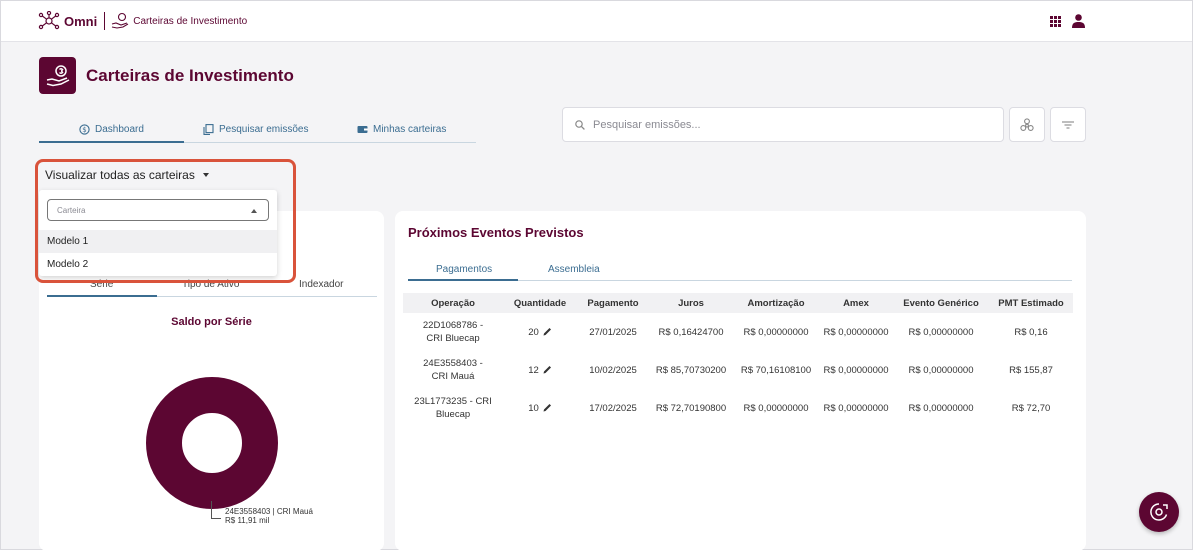  I want to click on copy-icon, so click(208, 129).